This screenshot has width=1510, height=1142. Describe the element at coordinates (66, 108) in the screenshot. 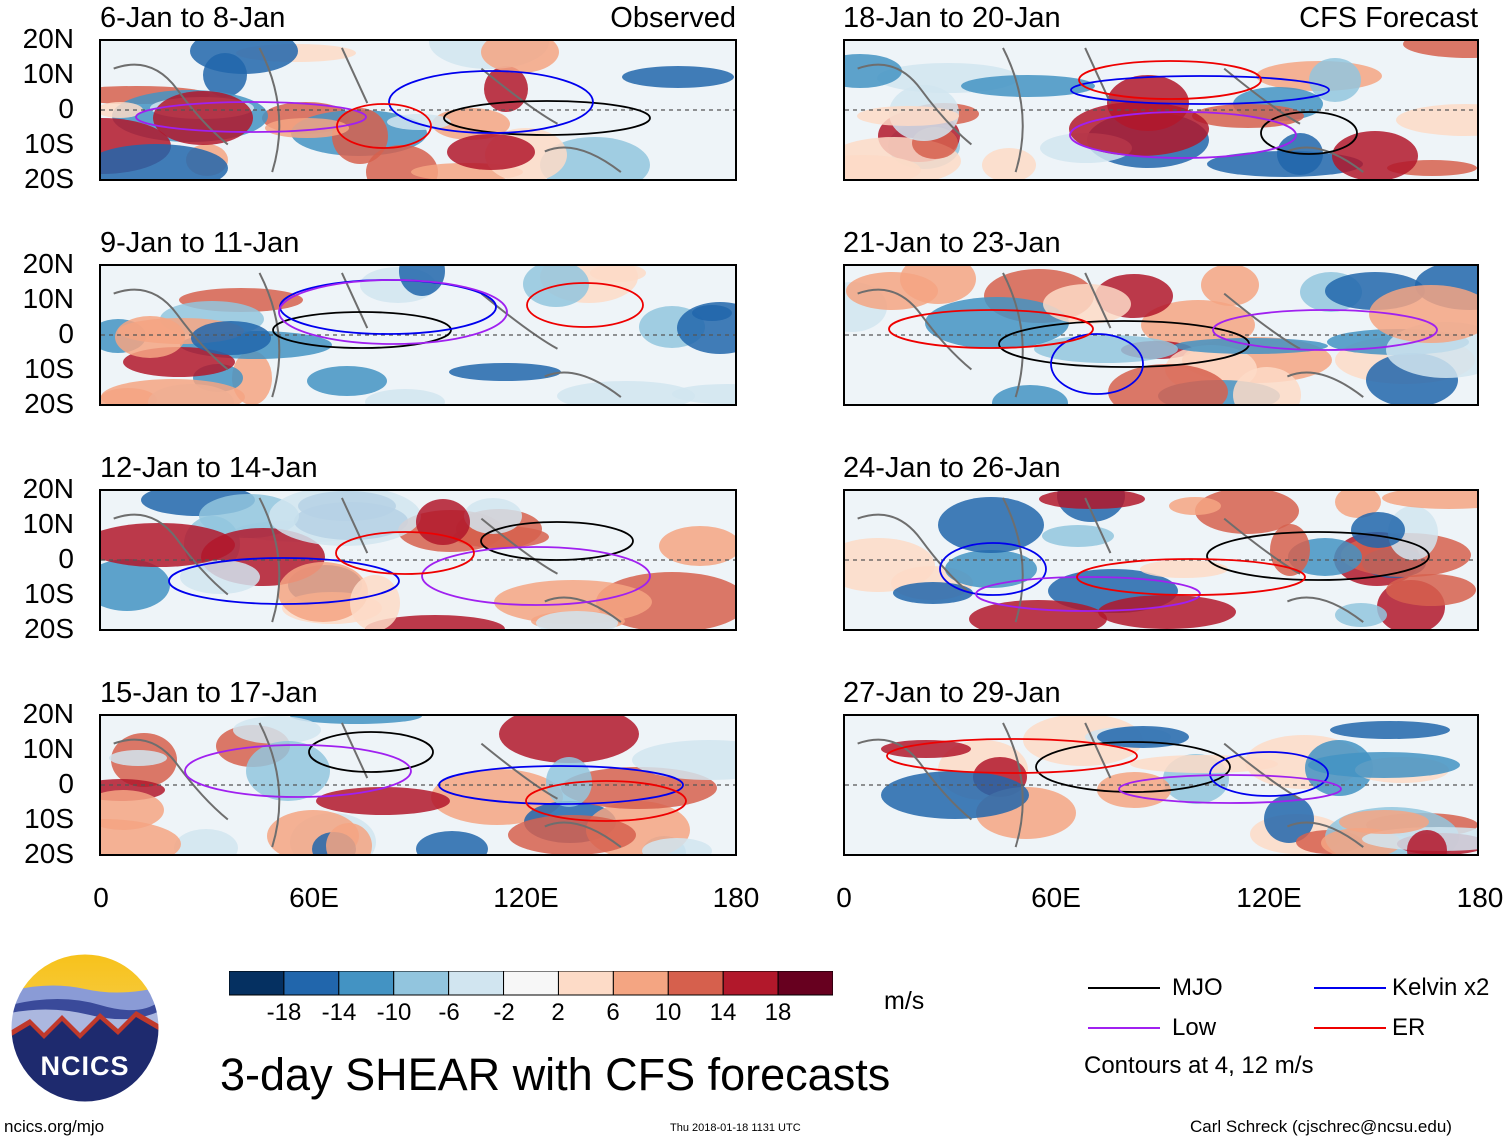

I see `lat-label-1-2: 0` at that location.